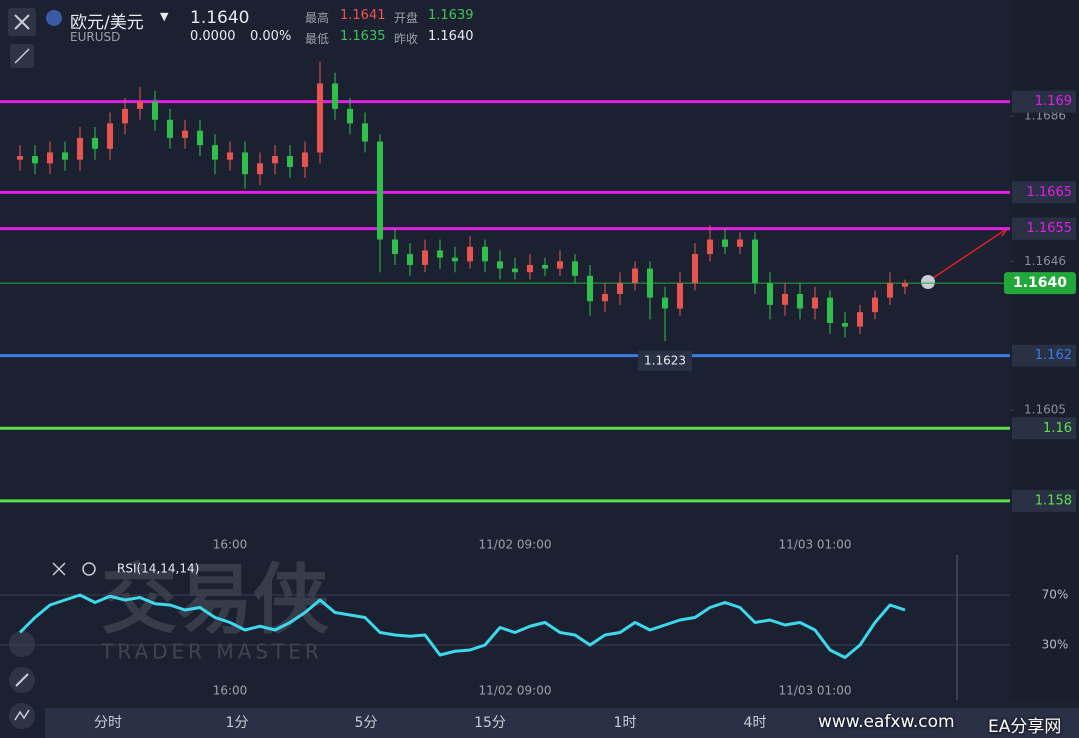  What do you see at coordinates (158, 569) in the screenshot?
I see `rsi-title: RSI(14,14,14)` at bounding box center [158, 569].